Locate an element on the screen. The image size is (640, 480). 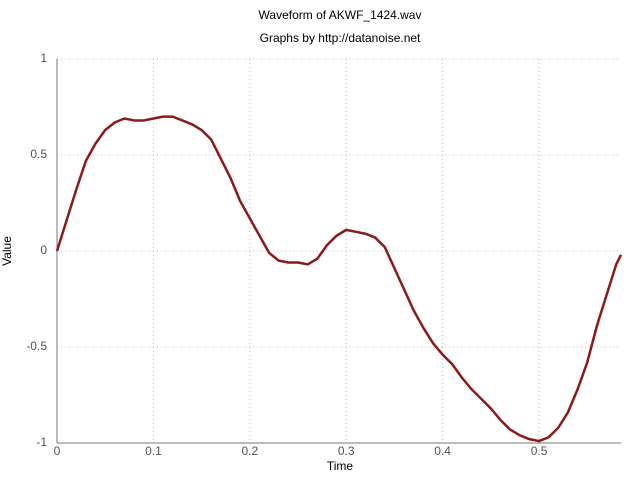
x-tick-label: 0.5 is located at coordinates (539, 451).